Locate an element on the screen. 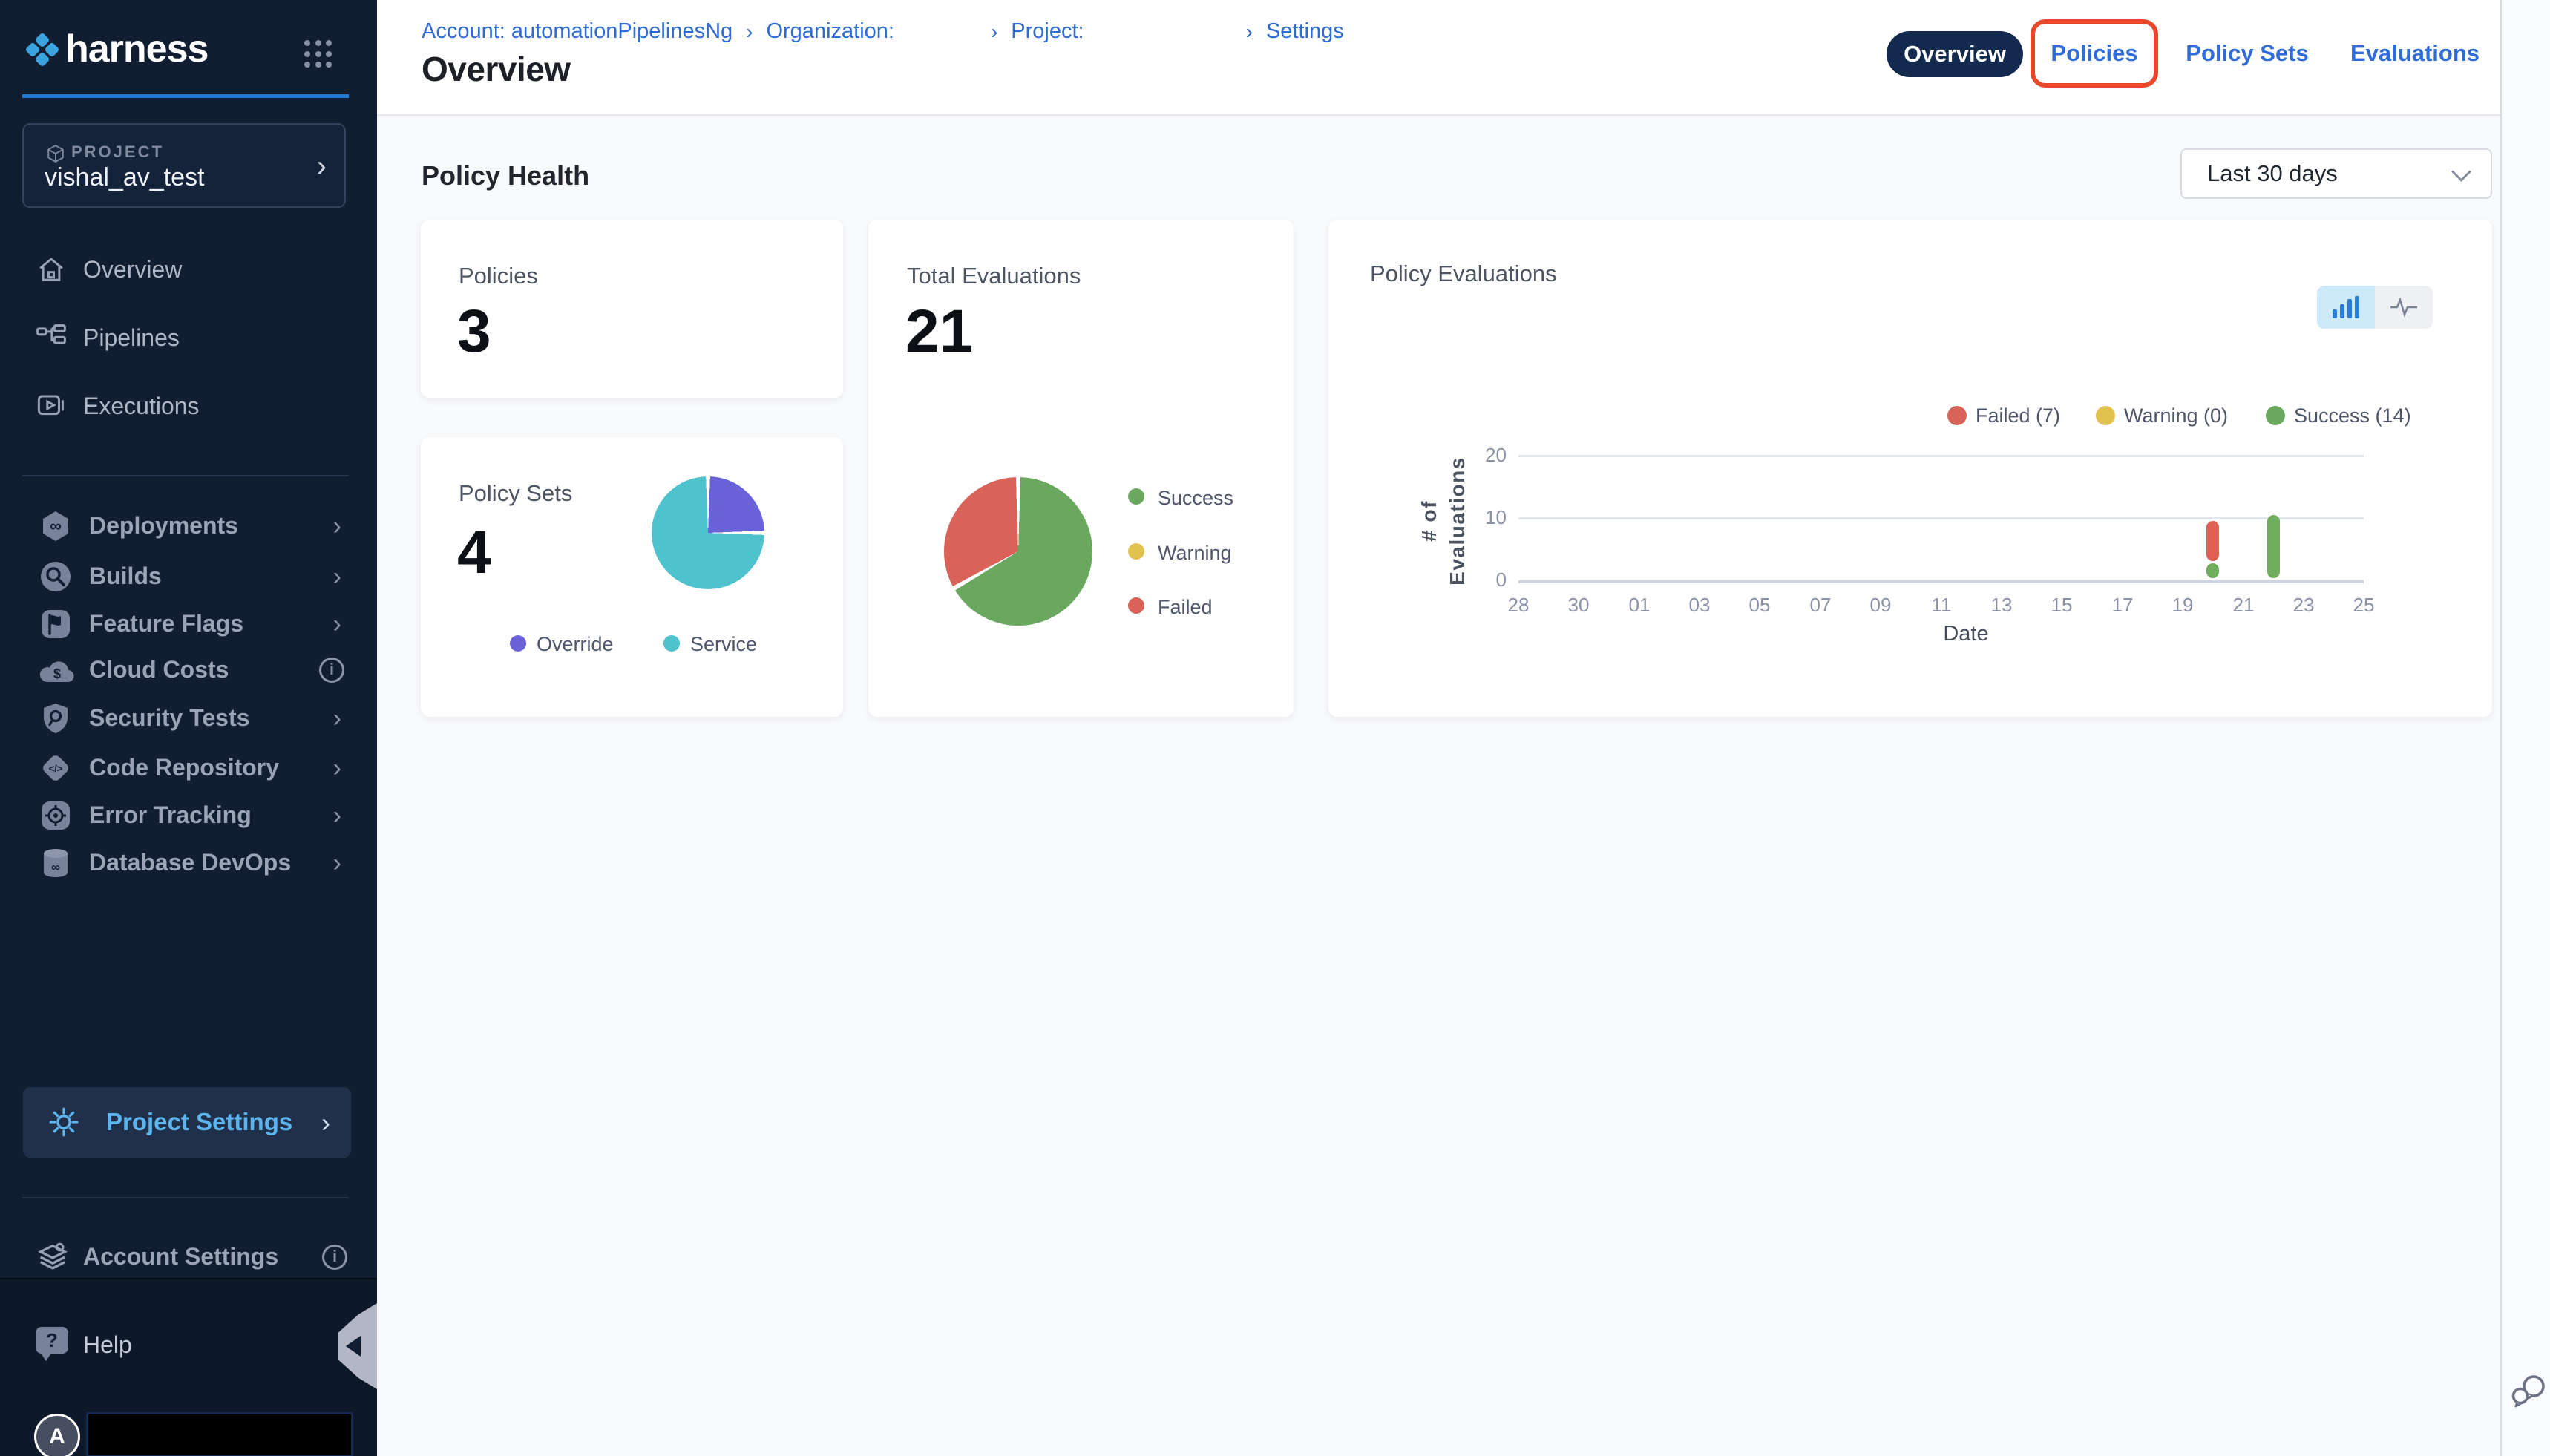 The image size is (2550, 1456). x-tick: 09 is located at coordinates (1881, 605).